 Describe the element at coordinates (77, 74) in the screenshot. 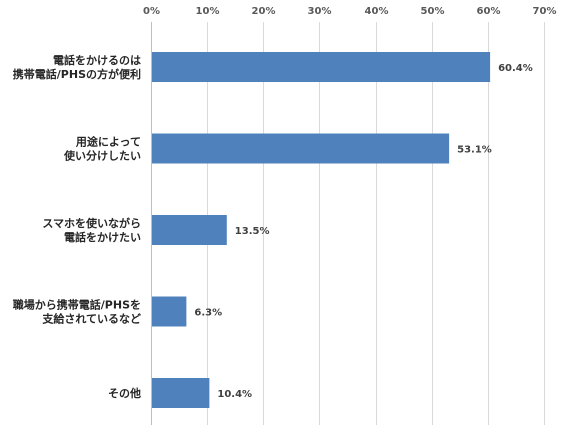

I see `category-label: 携帯電話/PHSの方が便利` at that location.